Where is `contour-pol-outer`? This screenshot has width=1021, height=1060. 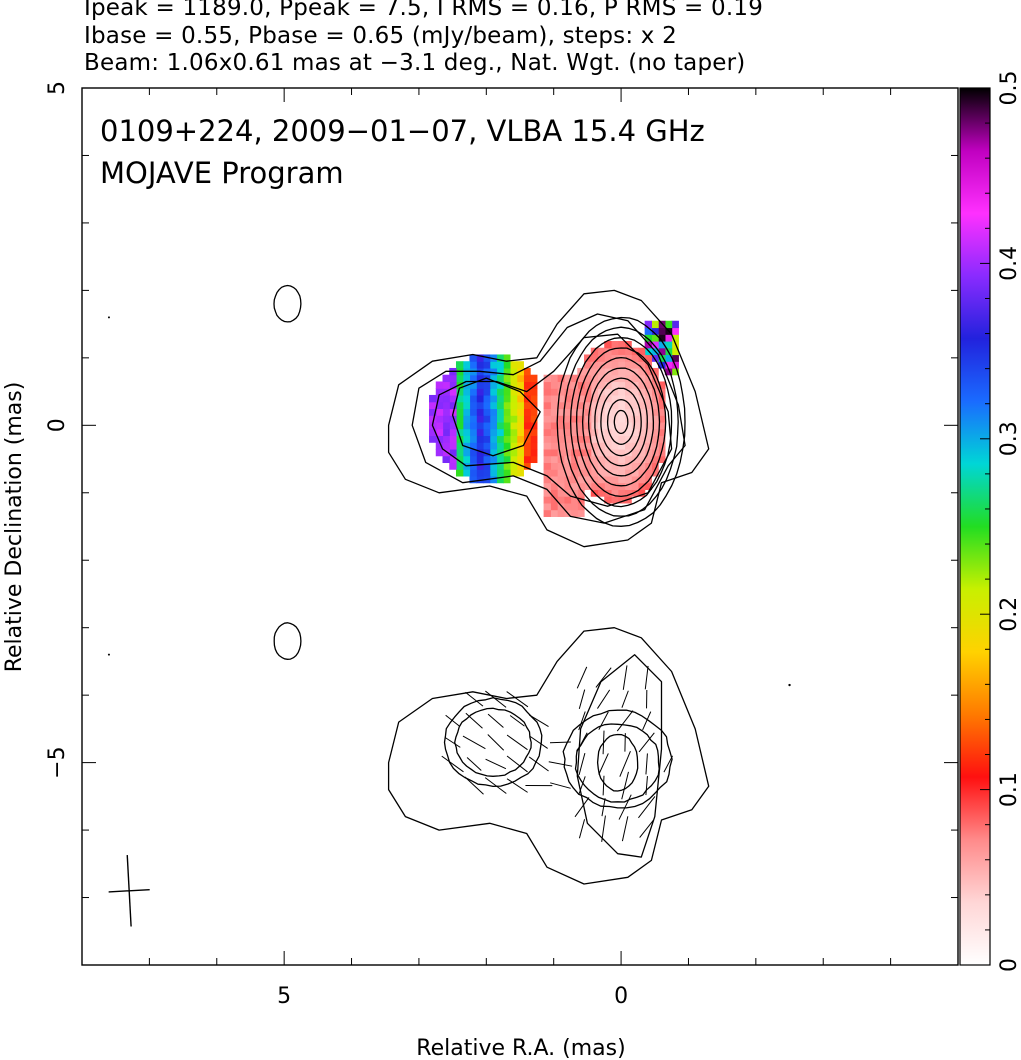 contour-pol-outer is located at coordinates (548, 756).